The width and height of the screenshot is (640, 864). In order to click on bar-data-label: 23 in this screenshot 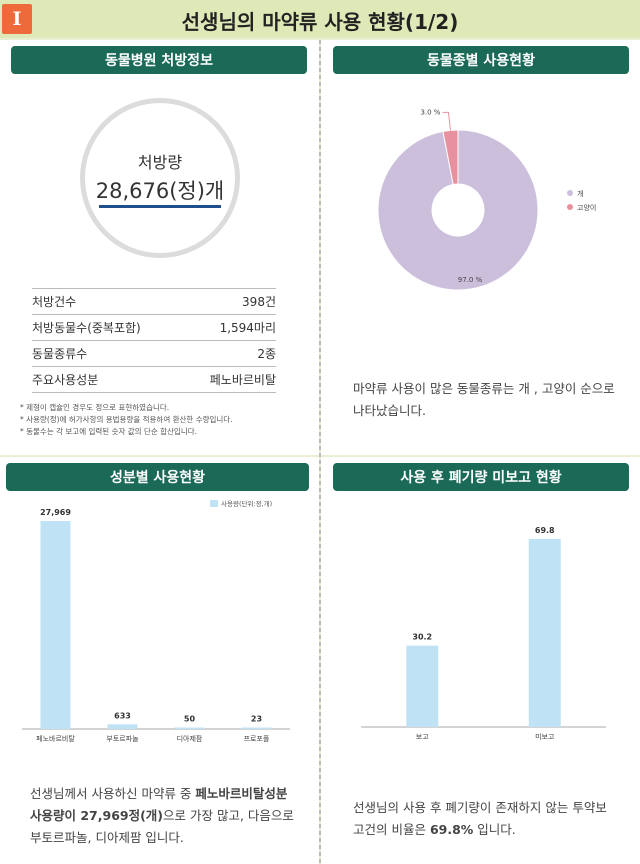, I will do `click(256, 719)`.